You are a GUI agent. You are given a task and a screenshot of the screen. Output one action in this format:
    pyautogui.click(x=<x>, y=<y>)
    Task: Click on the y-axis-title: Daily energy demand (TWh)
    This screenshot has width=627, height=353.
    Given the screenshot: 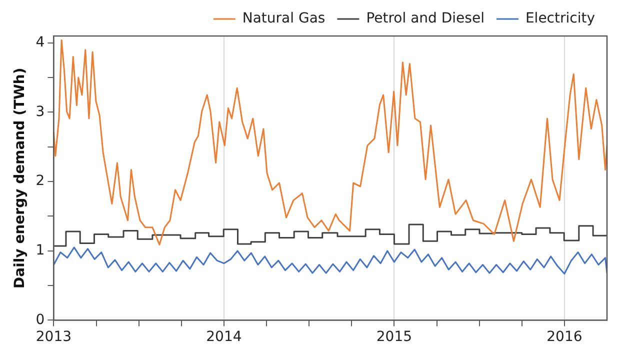 What is the action you would take?
    pyautogui.click(x=20, y=178)
    